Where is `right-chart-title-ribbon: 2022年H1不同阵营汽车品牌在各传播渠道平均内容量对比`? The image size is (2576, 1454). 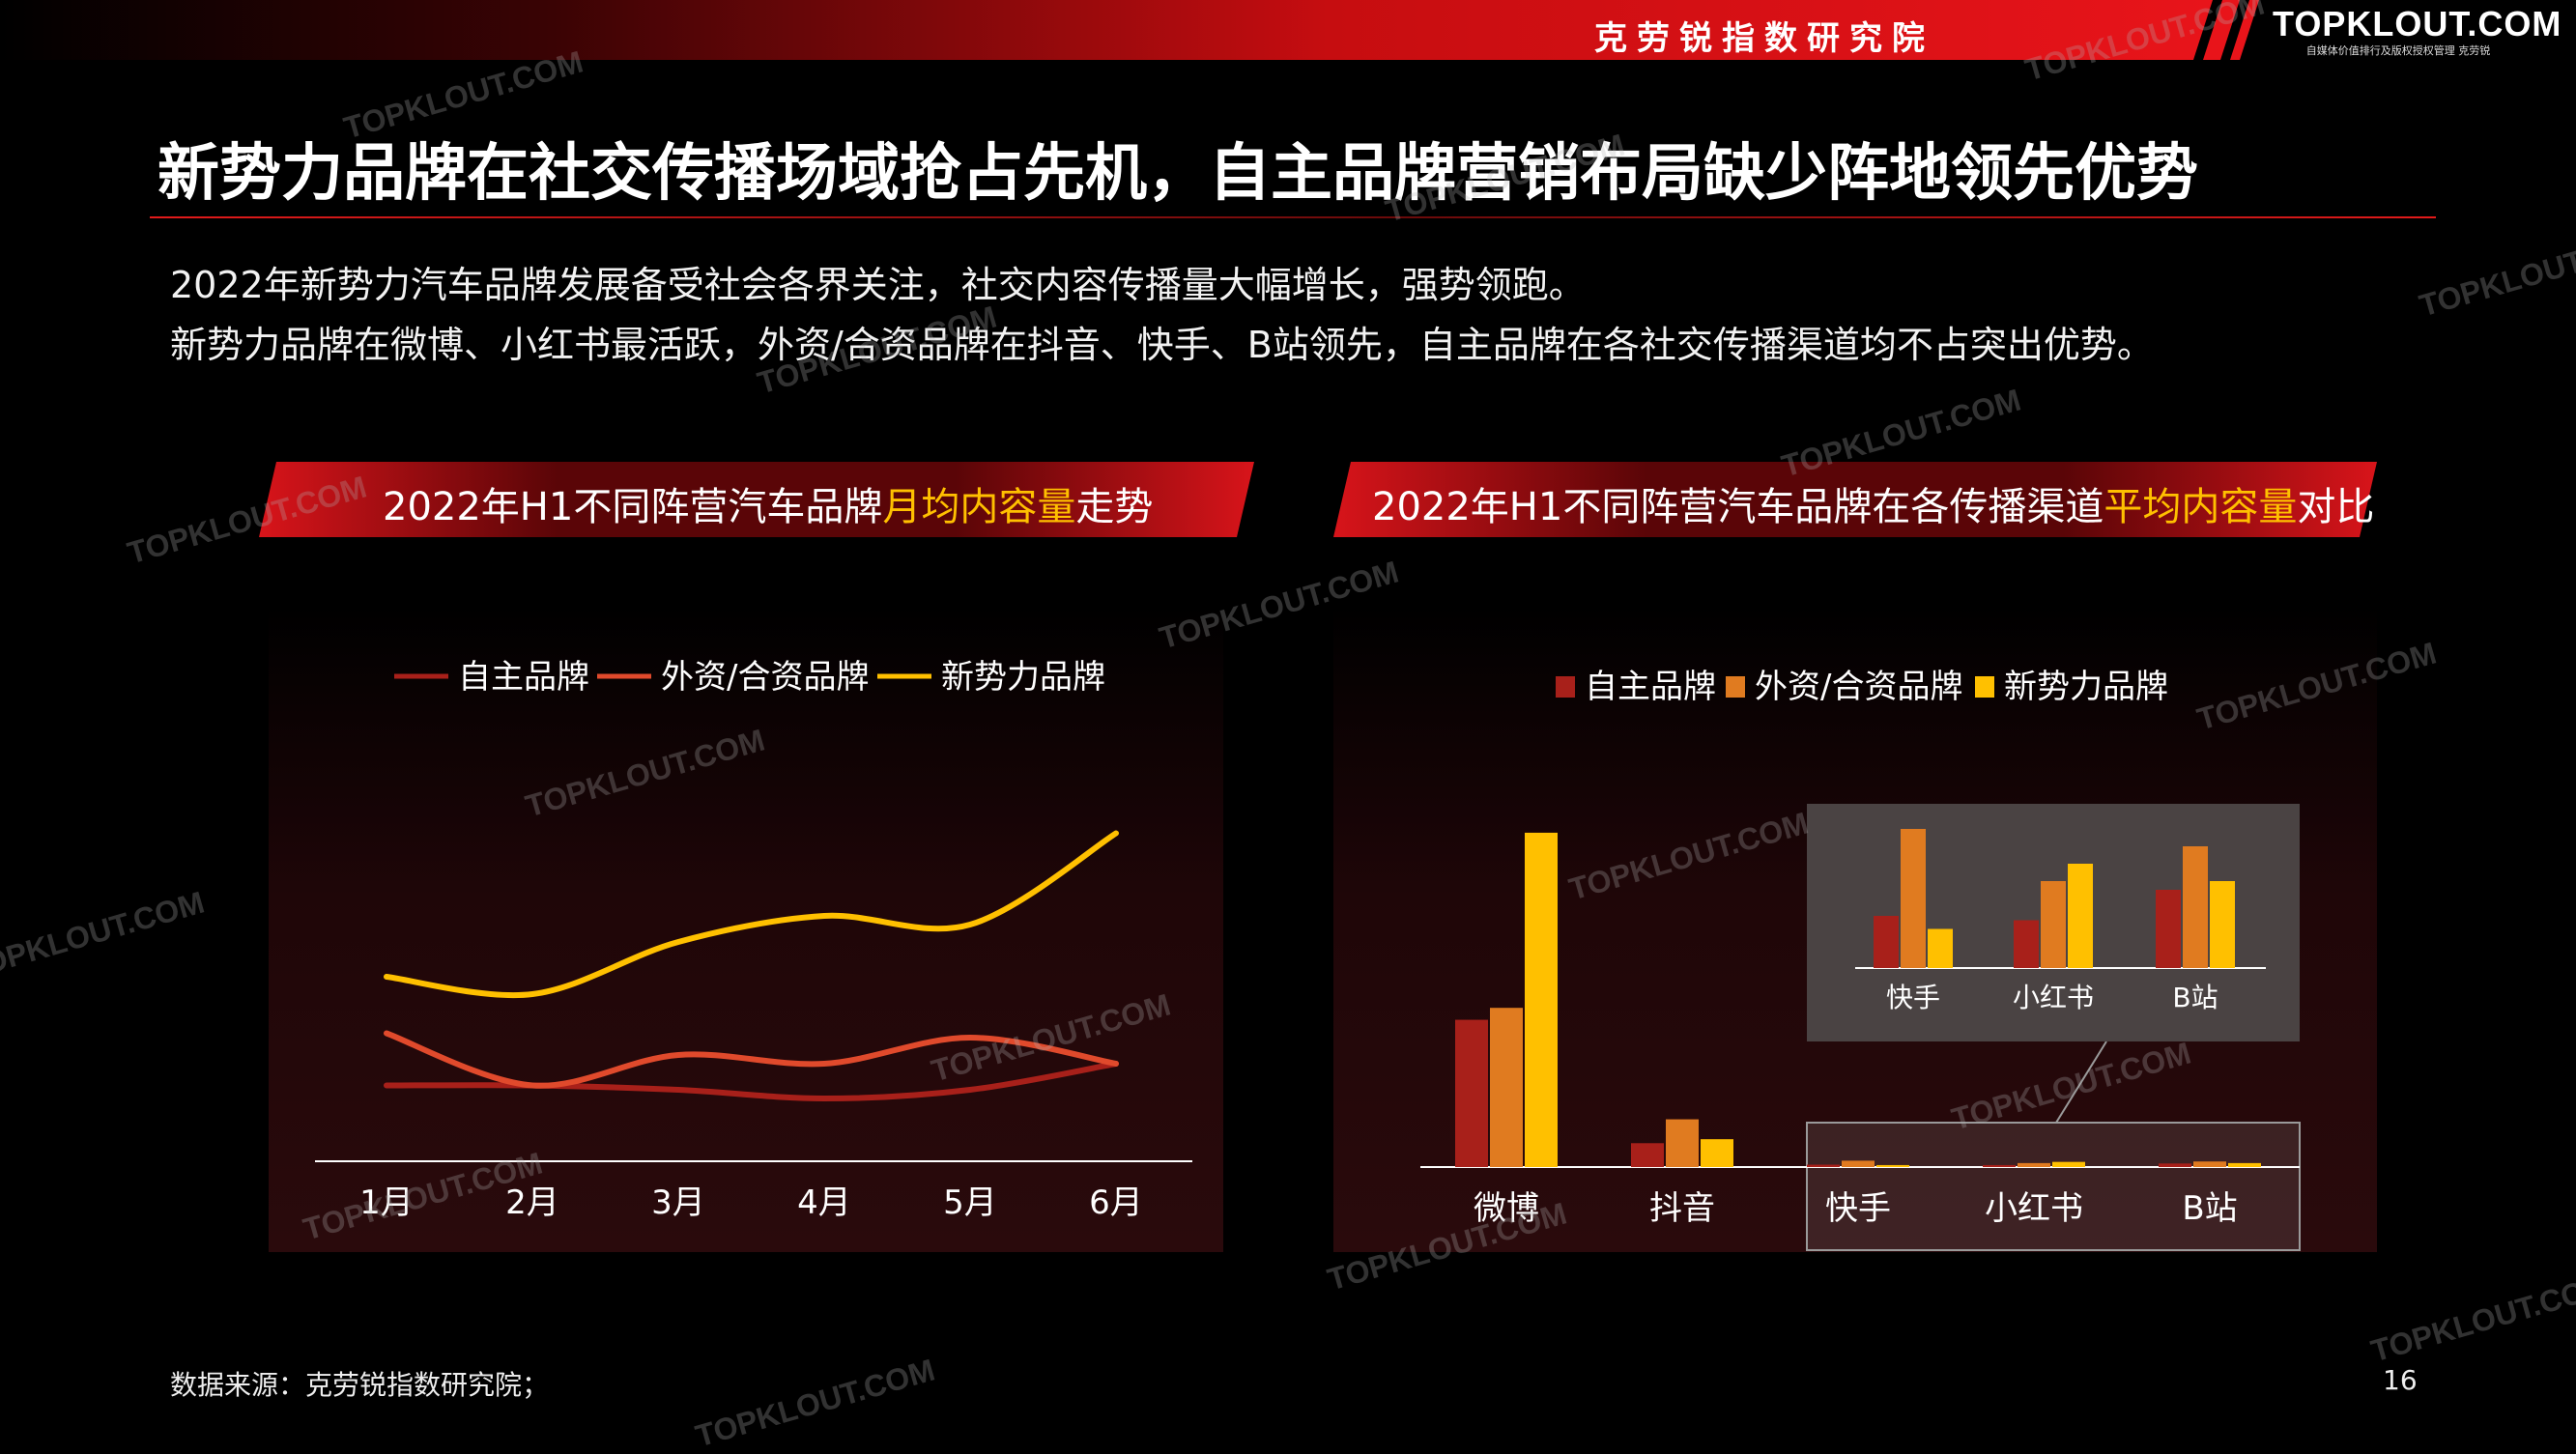 right-chart-title-ribbon: 2022年H1不同阵营汽车品牌在各传播渠道平均内容量对比 is located at coordinates (1855, 500).